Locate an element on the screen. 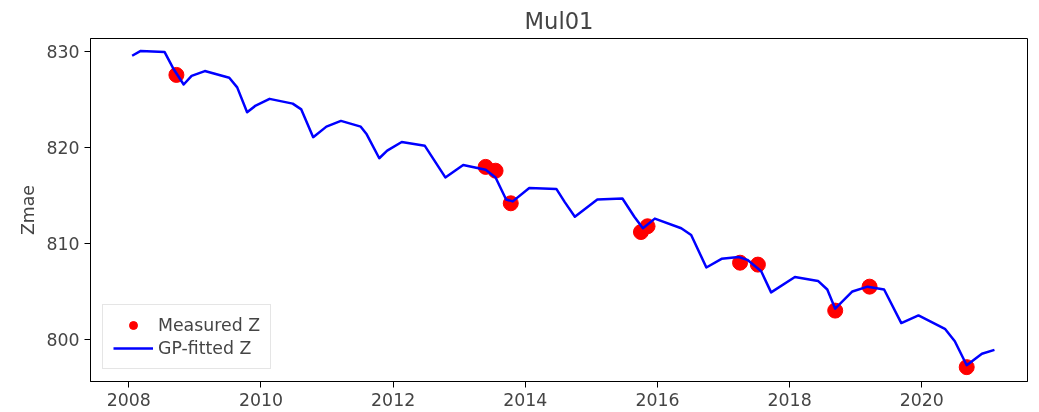 The height and width of the screenshot is (412, 1039). y-tick-label: 800 is located at coordinates (63, 339).